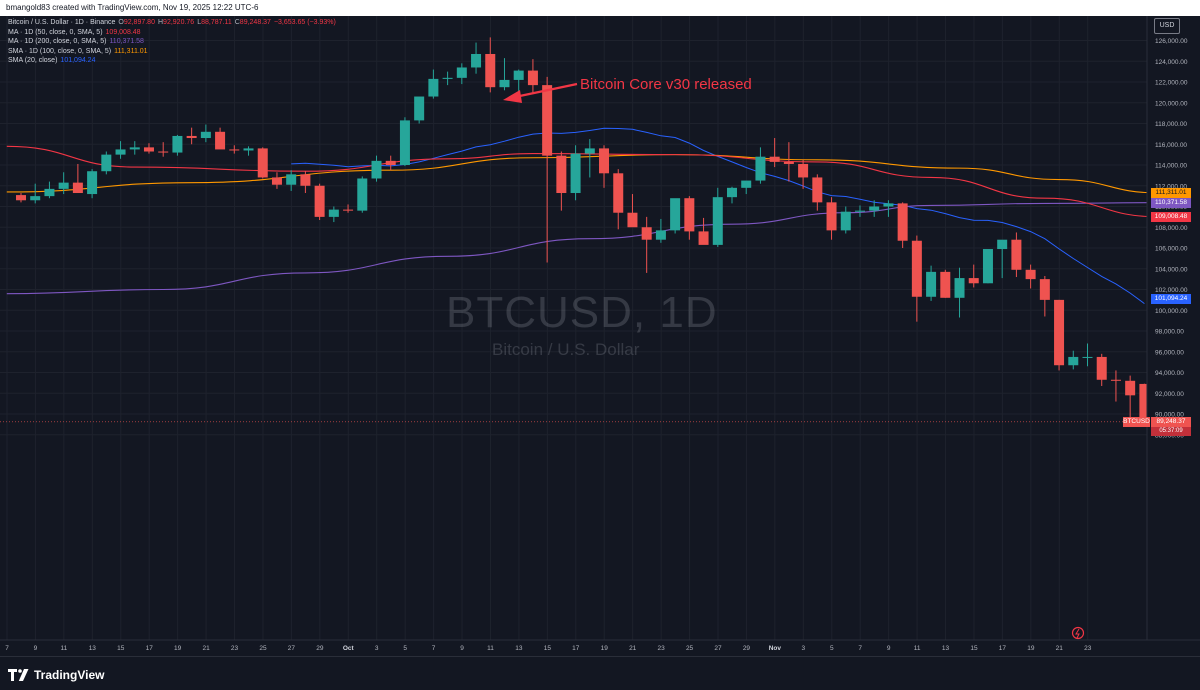  I want to click on indicator-label: MA · 1D (50, close, 0, SMA, 5), so click(55, 32).